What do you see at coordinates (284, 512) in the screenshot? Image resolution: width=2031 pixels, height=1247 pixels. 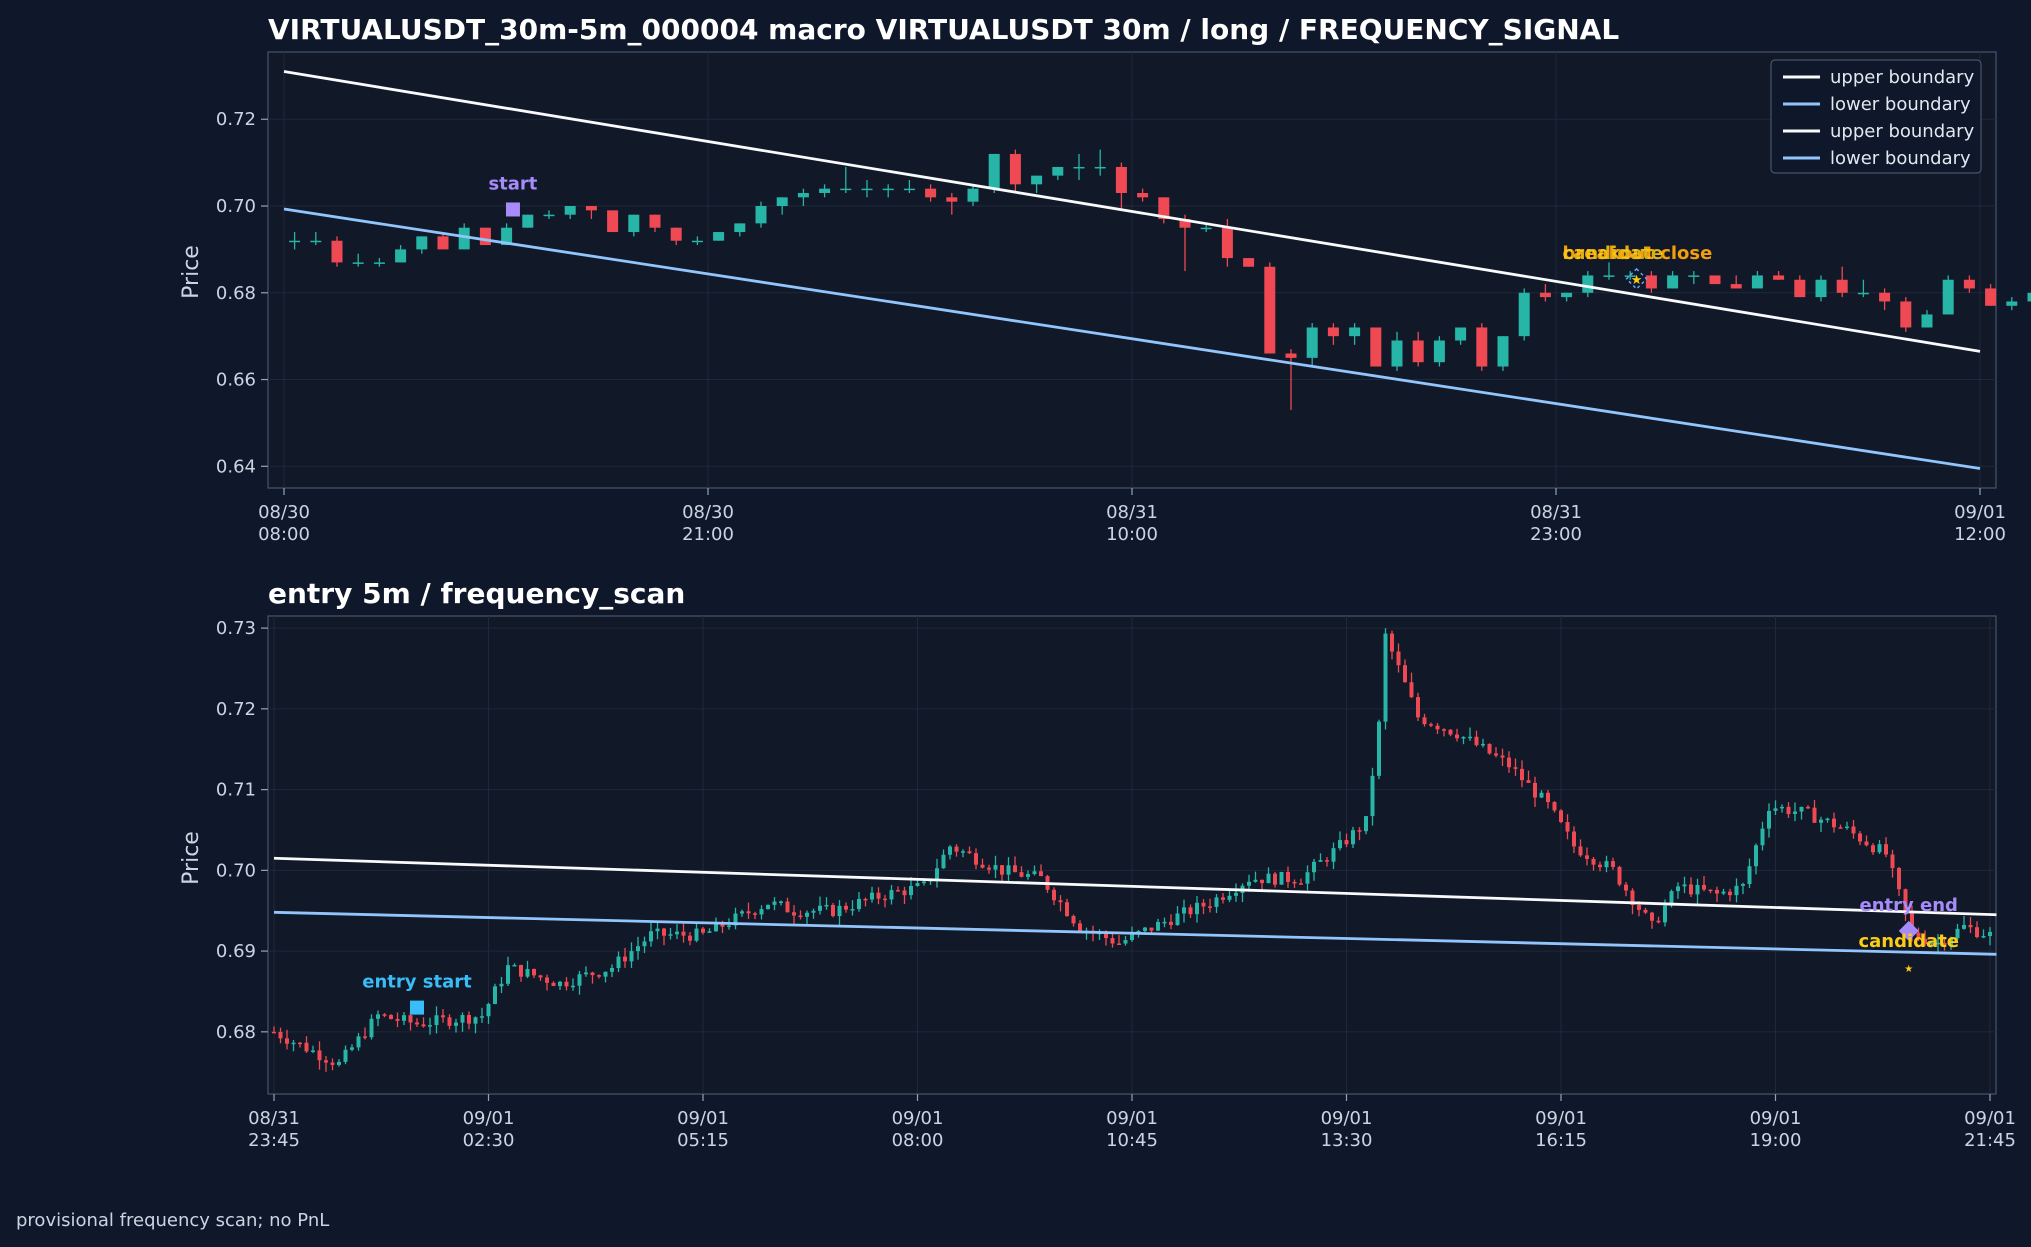 I see `x-tick-label: 08/30` at bounding box center [284, 512].